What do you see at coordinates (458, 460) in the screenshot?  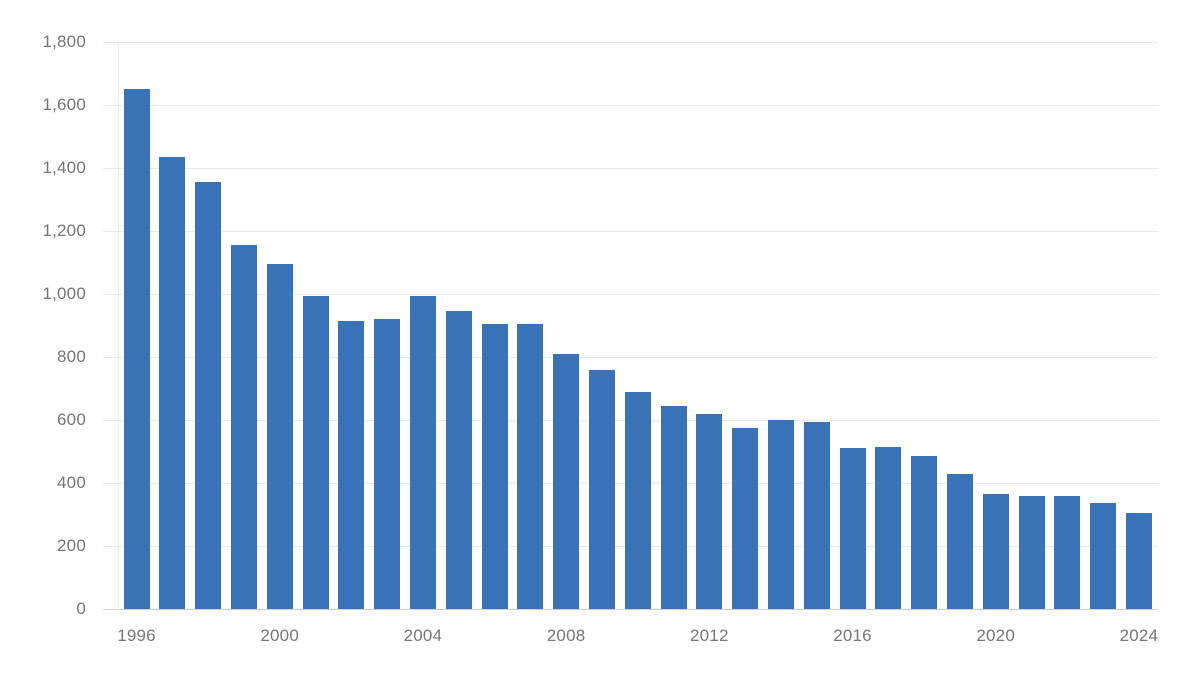 I see `bar-2005` at bounding box center [458, 460].